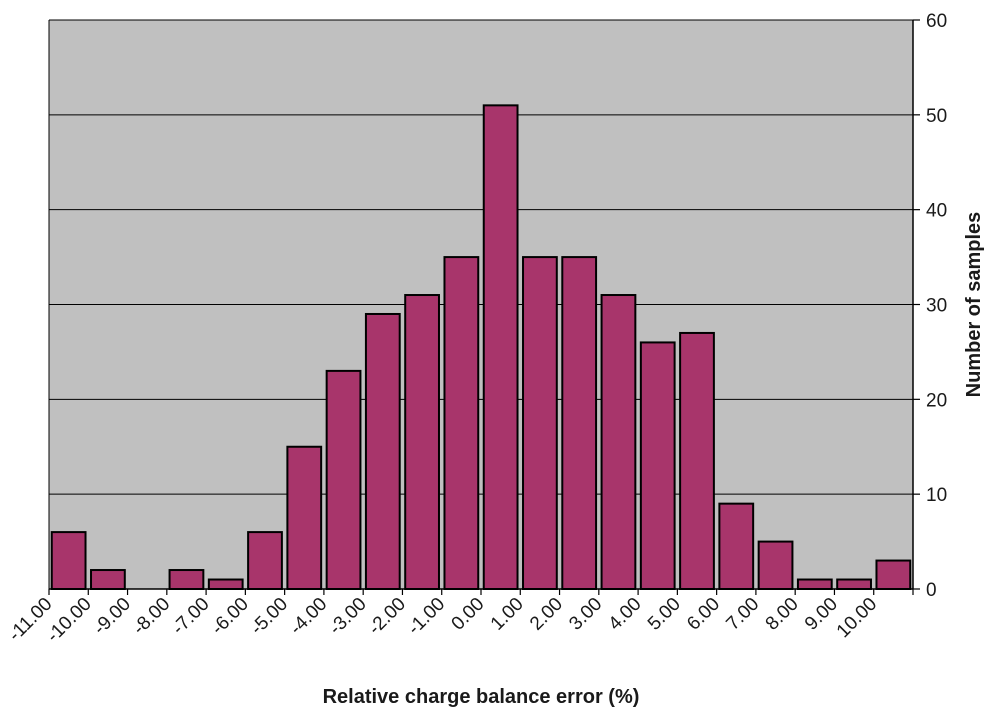 This screenshot has width=991, height=723. Describe the element at coordinates (308, 616) in the screenshot. I see `x-tick-label: -4.00` at that location.